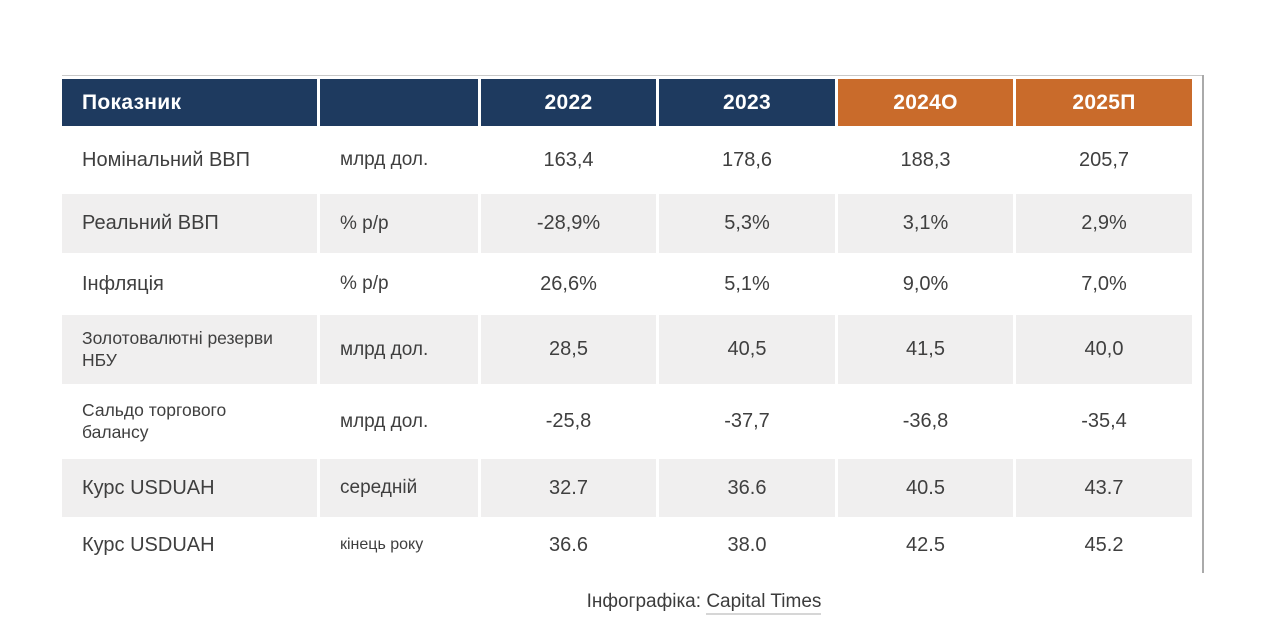  Describe the element at coordinates (189, 160) in the screenshot. I see `indicator-cell: Номінальний ВВП` at that location.